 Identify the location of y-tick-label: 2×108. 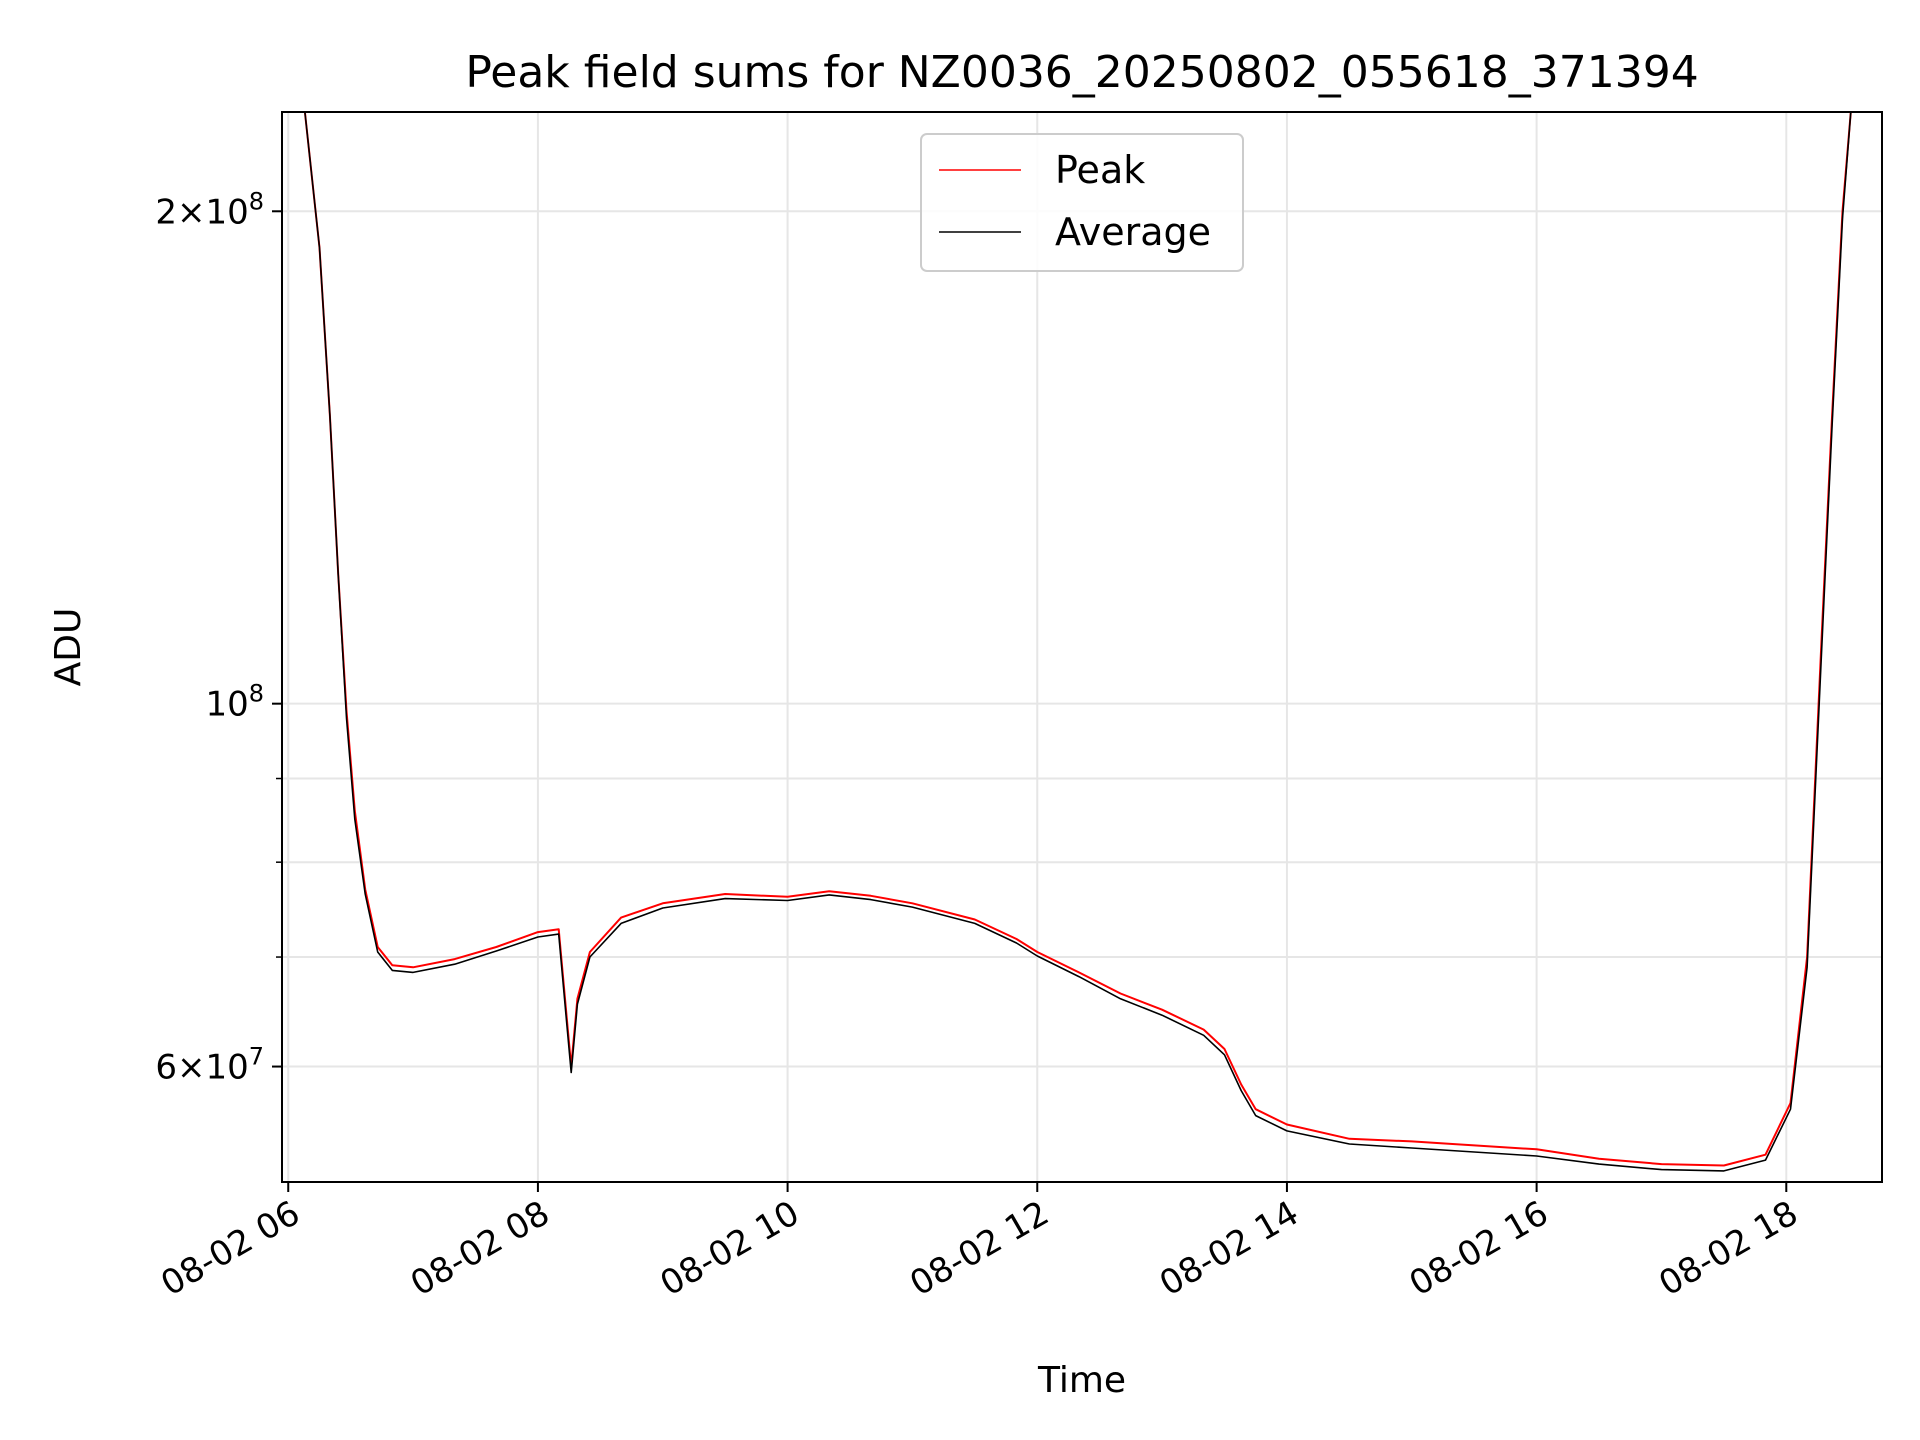
(209, 209).